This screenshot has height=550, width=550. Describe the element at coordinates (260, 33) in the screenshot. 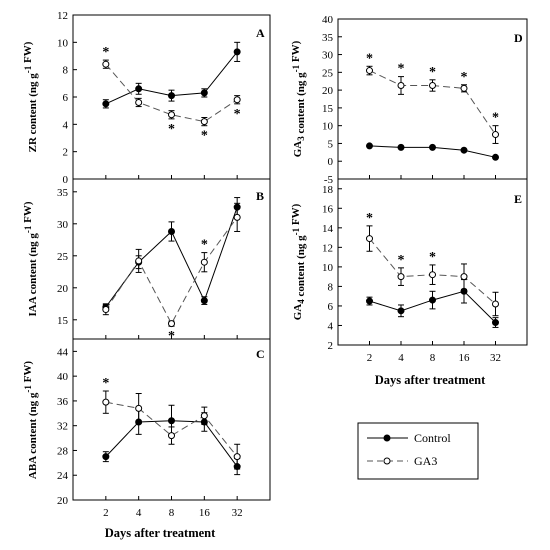

I see `panel-letter-a: A` at that location.